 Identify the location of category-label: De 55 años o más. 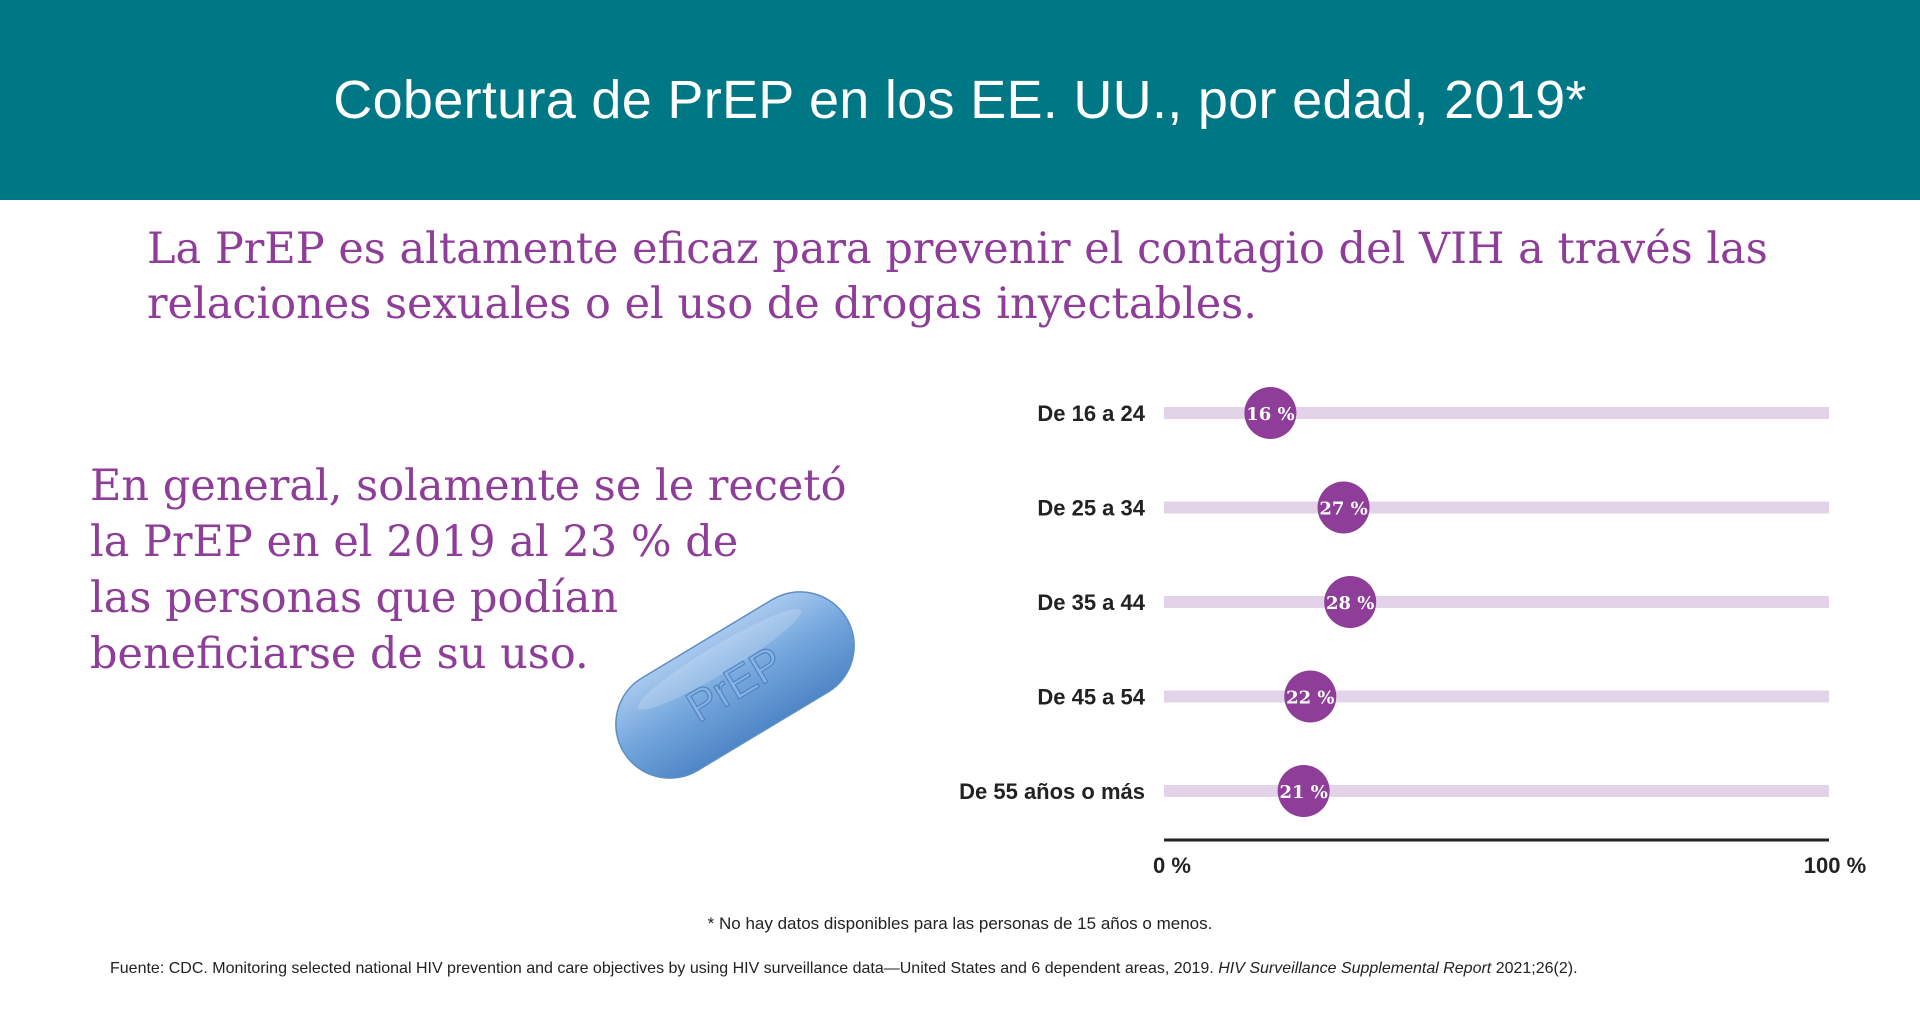
(1052, 791).